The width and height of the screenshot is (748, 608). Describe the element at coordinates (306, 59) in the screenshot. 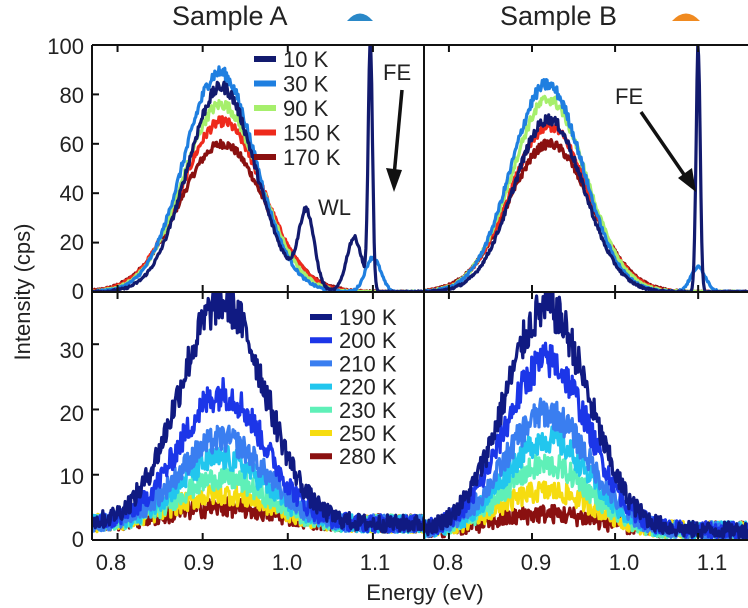

I see `legend-label: 10 K` at that location.